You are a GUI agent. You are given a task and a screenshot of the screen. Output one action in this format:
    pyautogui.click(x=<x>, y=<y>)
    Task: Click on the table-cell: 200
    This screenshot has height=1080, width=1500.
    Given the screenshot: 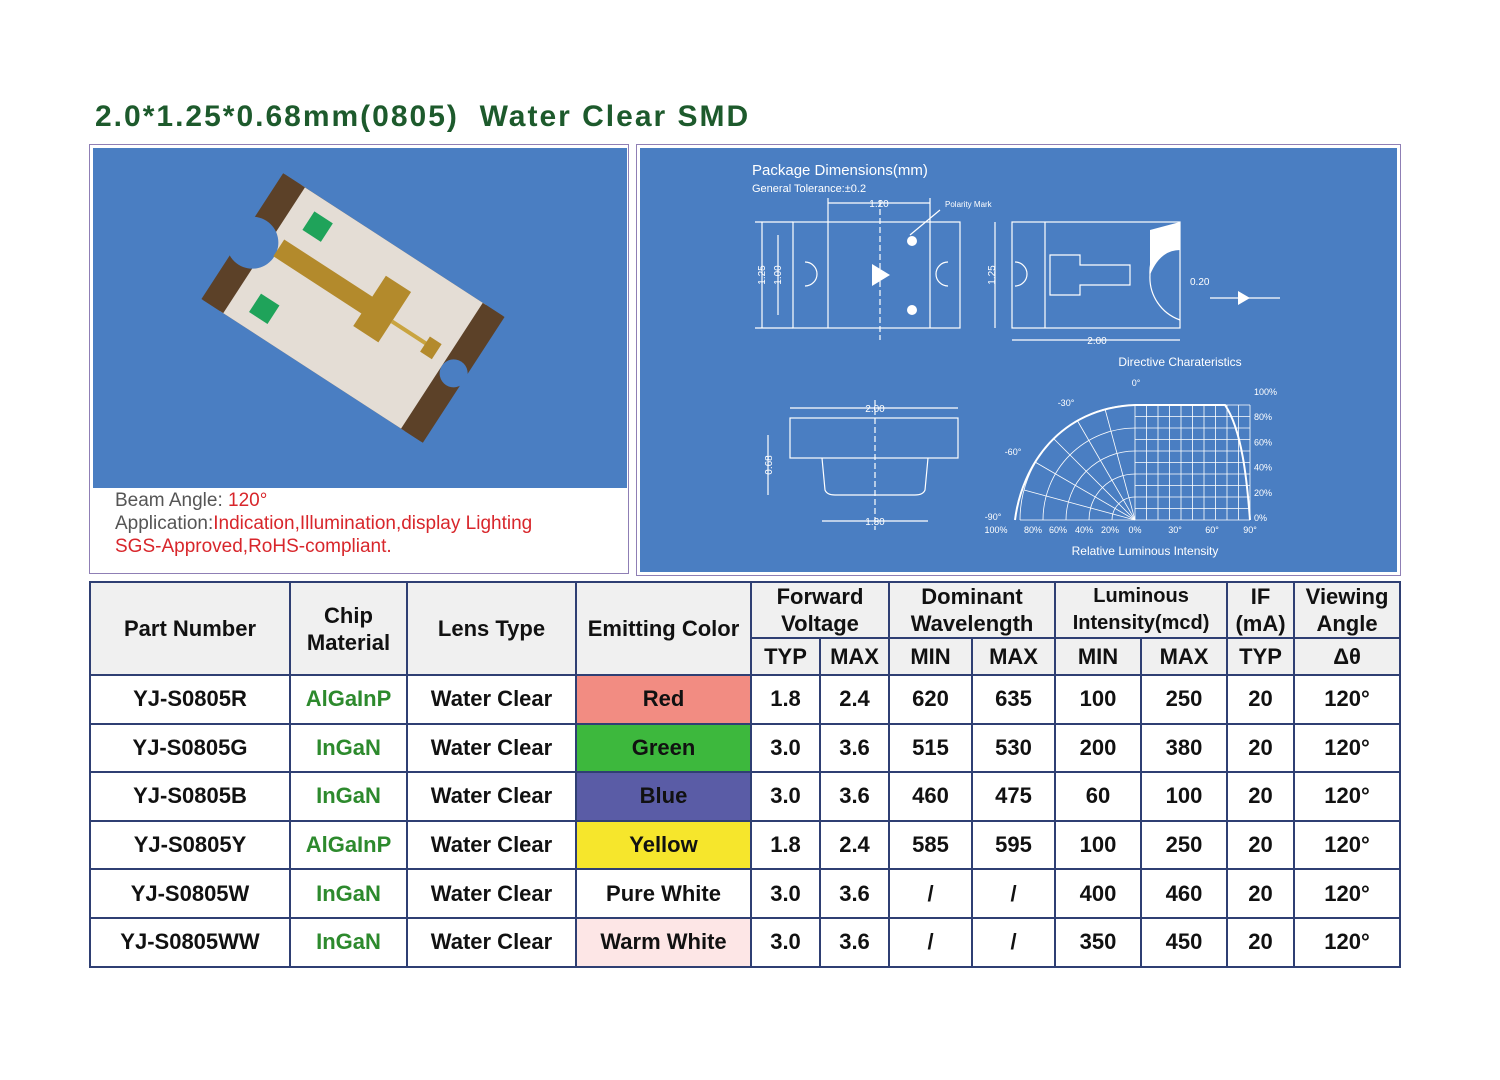 What is the action you would take?
    pyautogui.click(x=1098, y=748)
    